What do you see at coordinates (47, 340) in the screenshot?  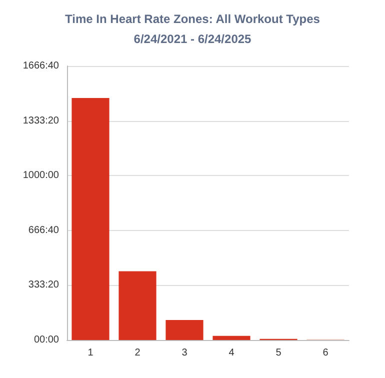 I see `y-tick-label: 00:00` at bounding box center [47, 340].